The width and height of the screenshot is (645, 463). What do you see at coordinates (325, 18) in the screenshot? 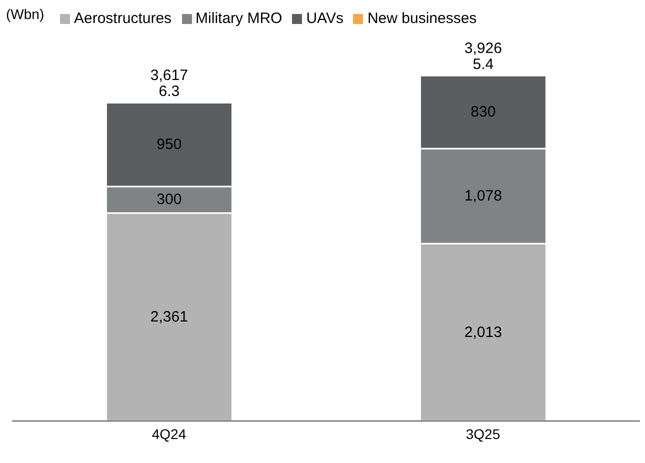
I see `legend-label: UAVs` at bounding box center [325, 18].